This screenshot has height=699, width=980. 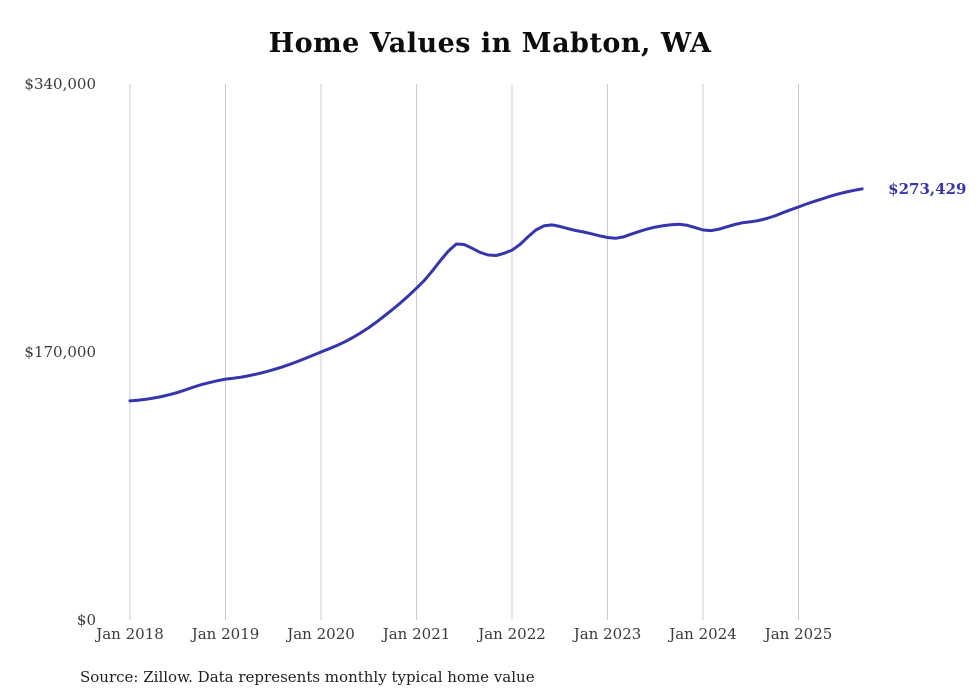 What do you see at coordinates (416, 634) in the screenshot?
I see `x-axis-tick-jan-2021: Jan 2021` at bounding box center [416, 634].